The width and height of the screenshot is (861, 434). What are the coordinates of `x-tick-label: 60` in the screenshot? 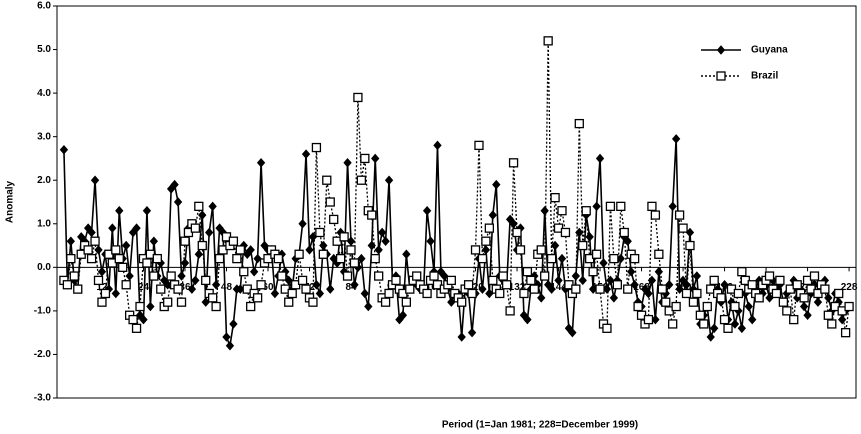 It's located at (268, 287).